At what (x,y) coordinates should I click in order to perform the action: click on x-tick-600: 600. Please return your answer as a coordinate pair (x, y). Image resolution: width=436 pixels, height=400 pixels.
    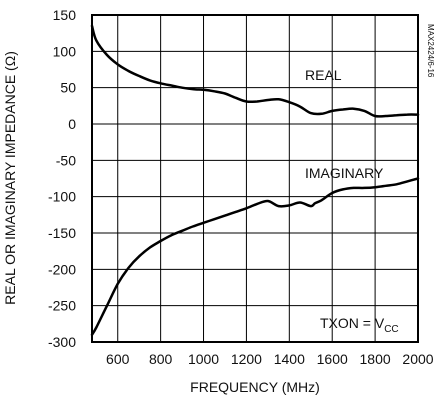
    Looking at the image, I should click on (118, 359).